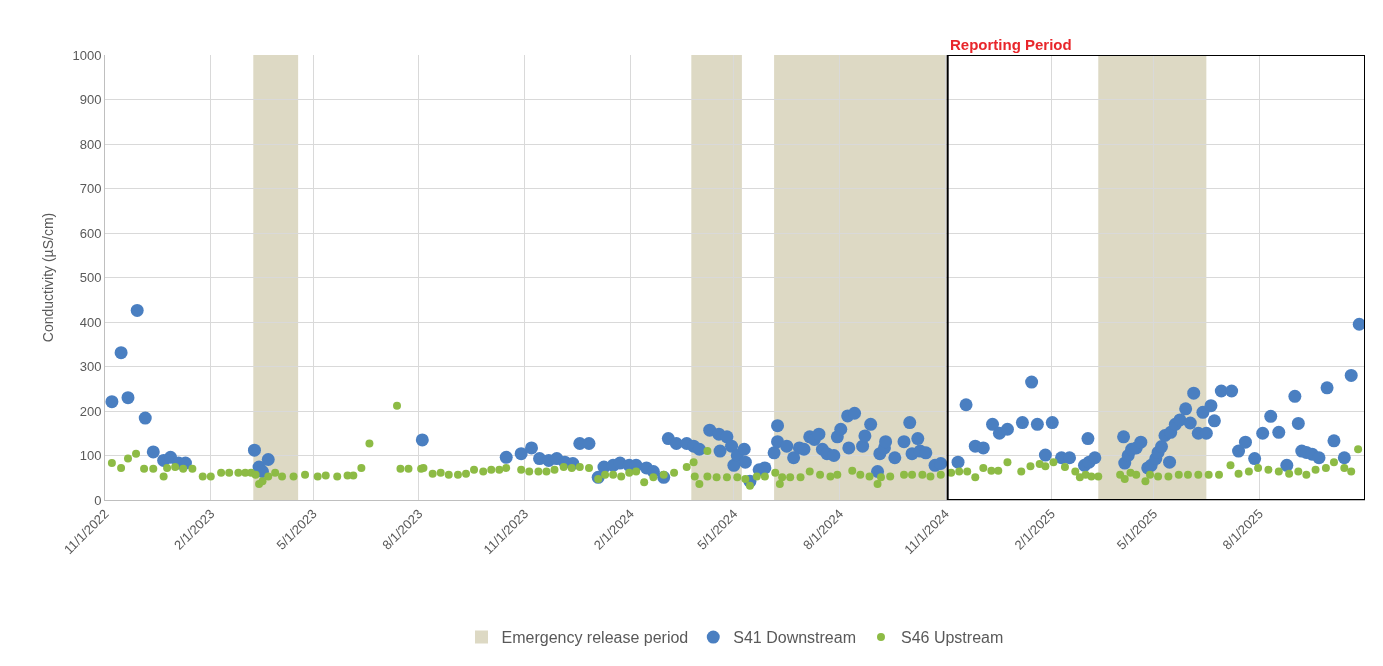 The height and width of the screenshot is (666, 1383). Describe the element at coordinates (952, 638) in the screenshot. I see `legend-label: S46 Upstream` at that location.